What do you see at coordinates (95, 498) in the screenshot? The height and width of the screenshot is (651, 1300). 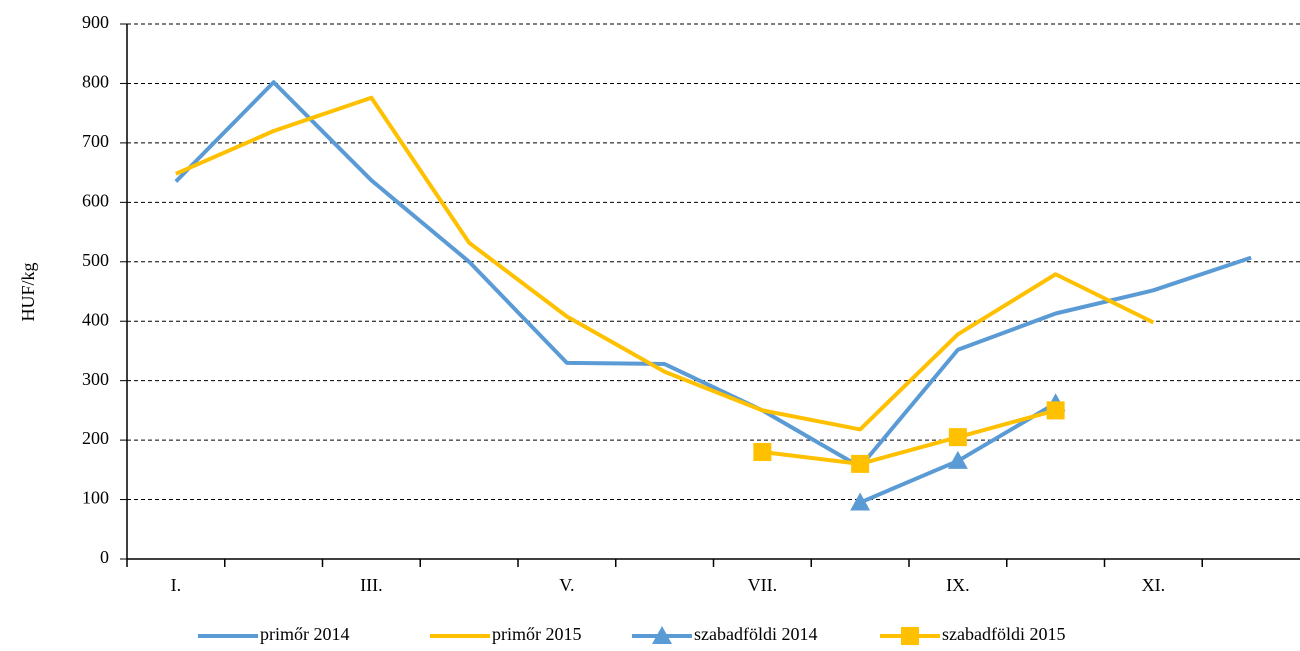 I see `y-tick-label: 100` at bounding box center [95, 498].